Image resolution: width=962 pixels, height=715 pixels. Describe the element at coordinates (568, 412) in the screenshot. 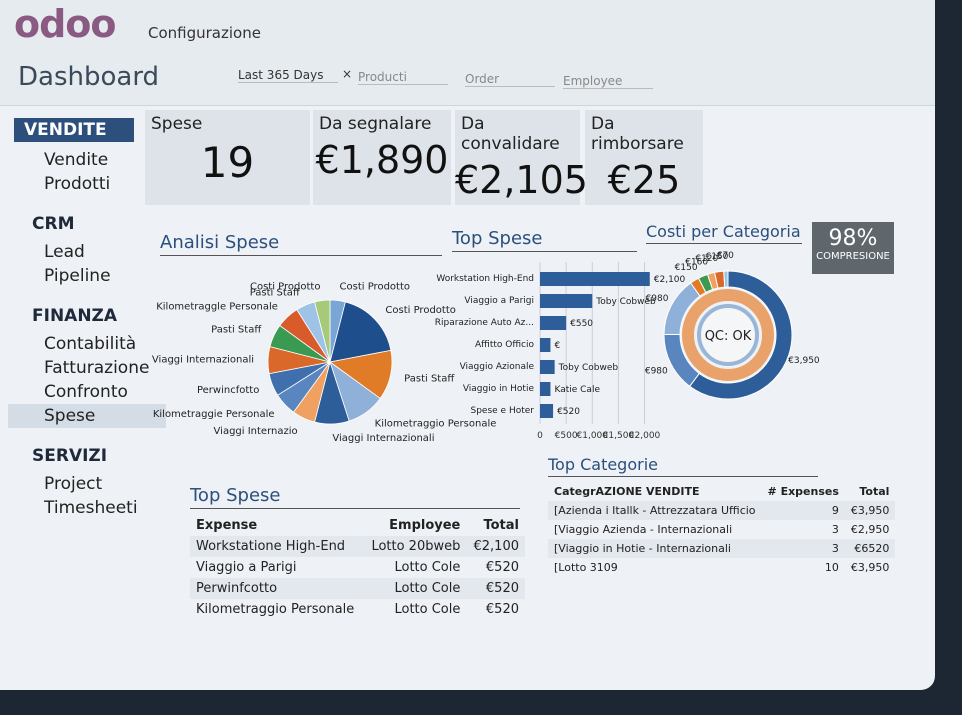

I see `bar-tag: €520` at that location.